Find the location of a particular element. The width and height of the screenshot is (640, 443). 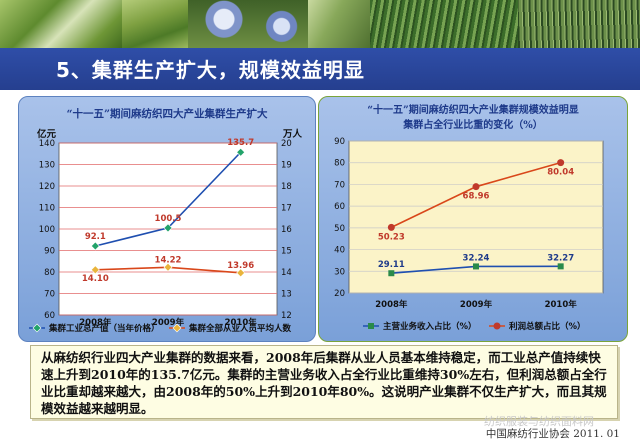

plant-photo is located at coordinates (155, 24).